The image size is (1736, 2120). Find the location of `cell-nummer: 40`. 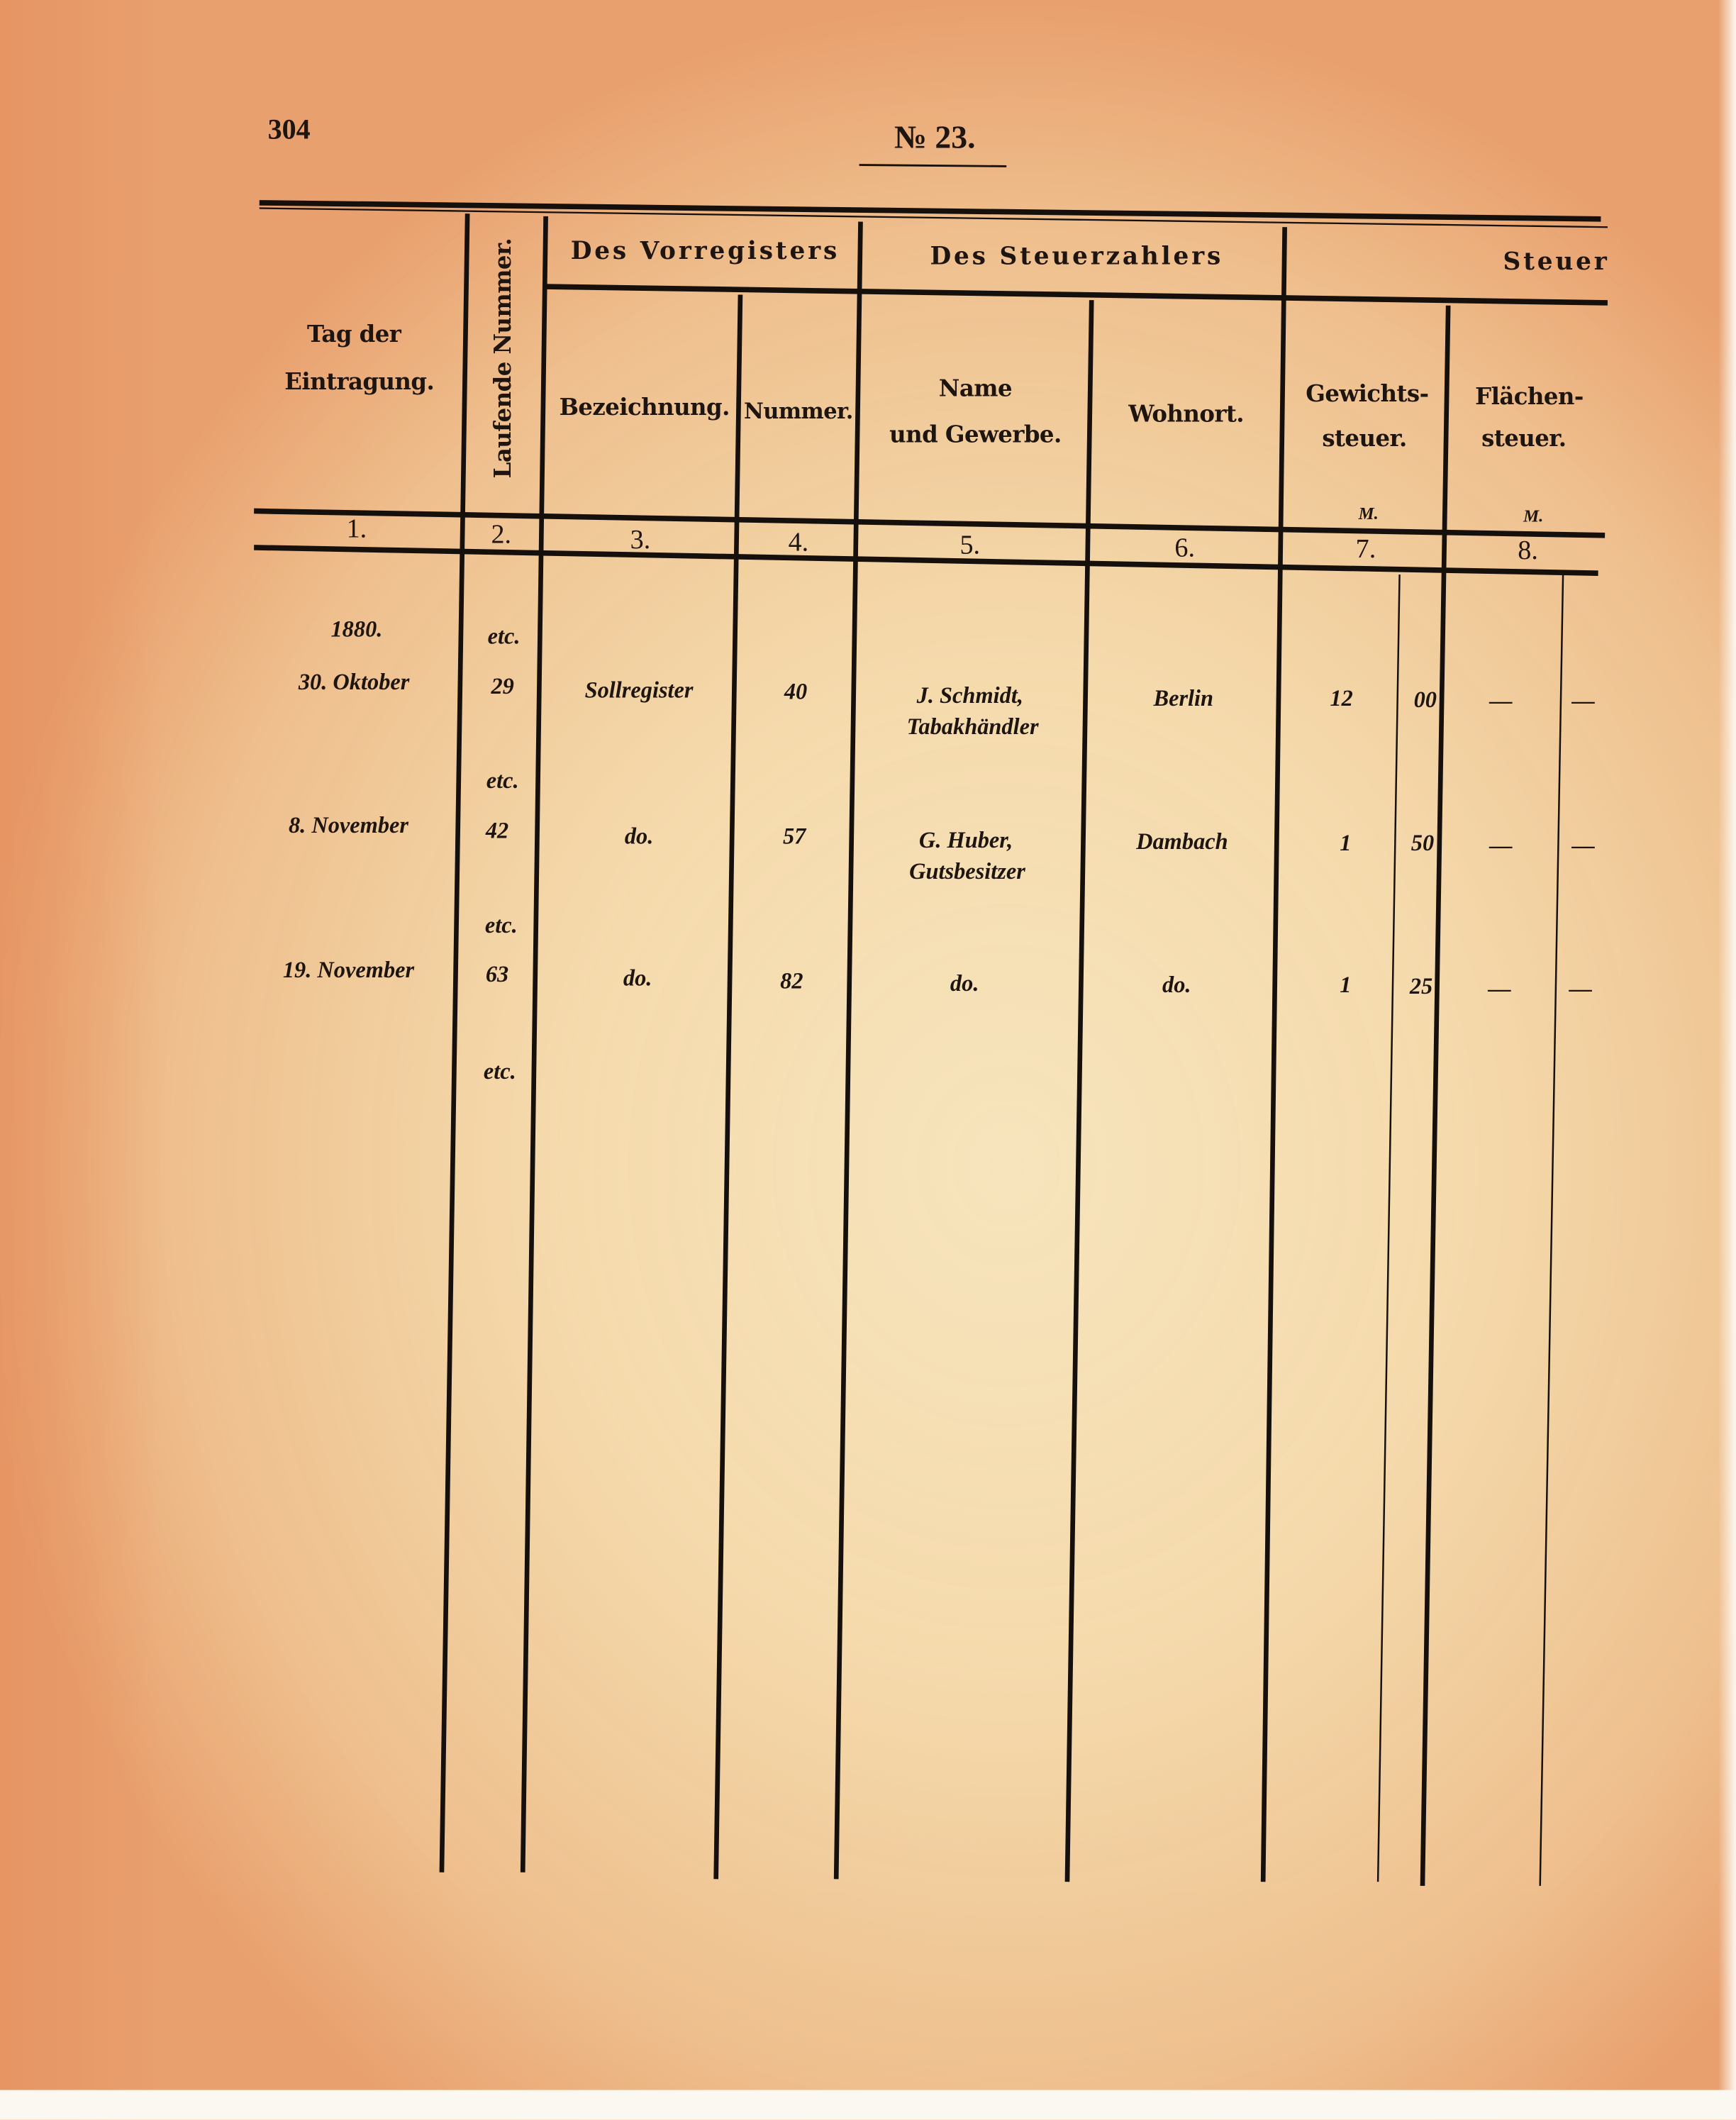

cell-nummer: 40 is located at coordinates (796, 691).